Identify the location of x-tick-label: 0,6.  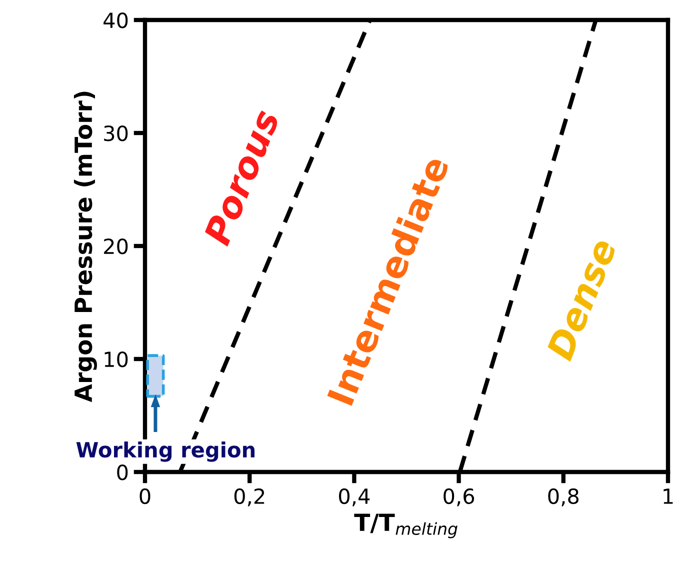
(459, 497).